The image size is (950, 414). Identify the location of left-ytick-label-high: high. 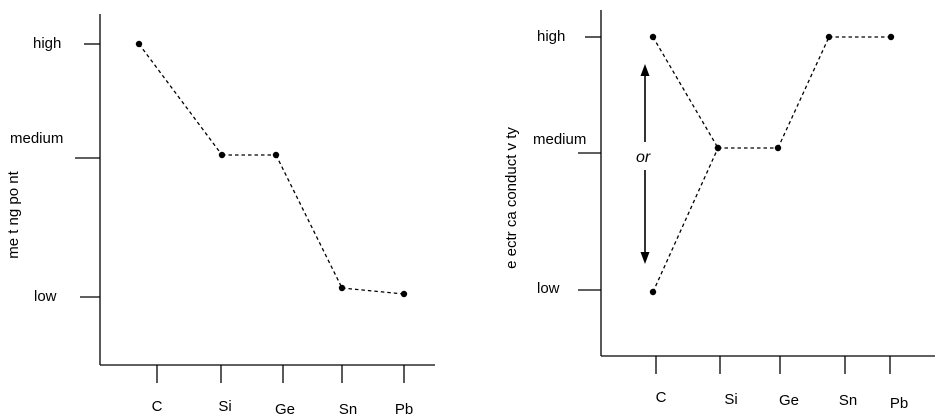
(47, 43).